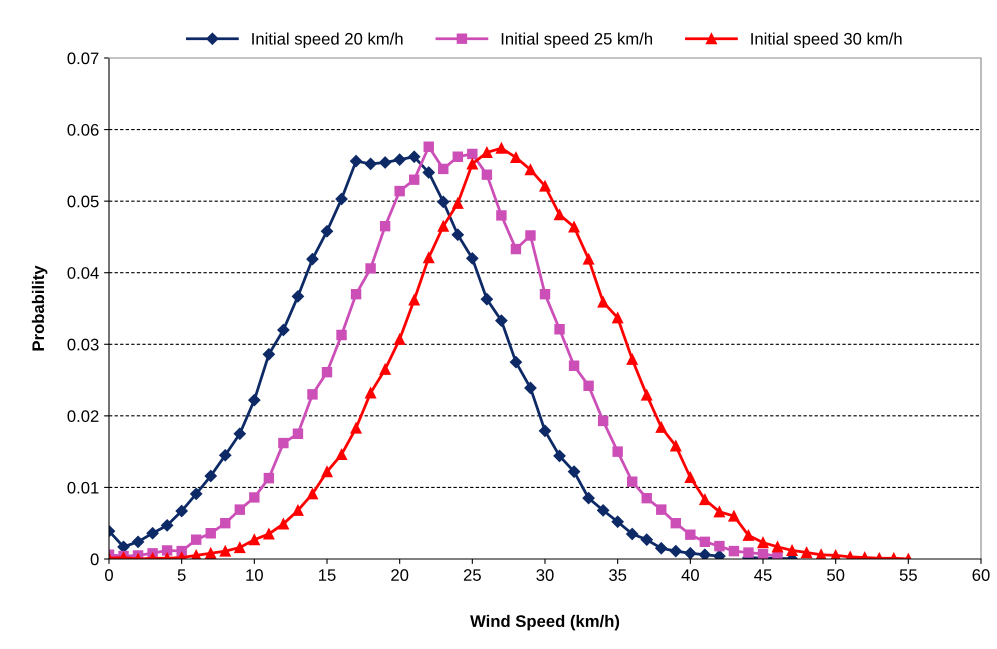 The height and width of the screenshot is (649, 997). I want to click on x-tick-label: 20, so click(399, 575).